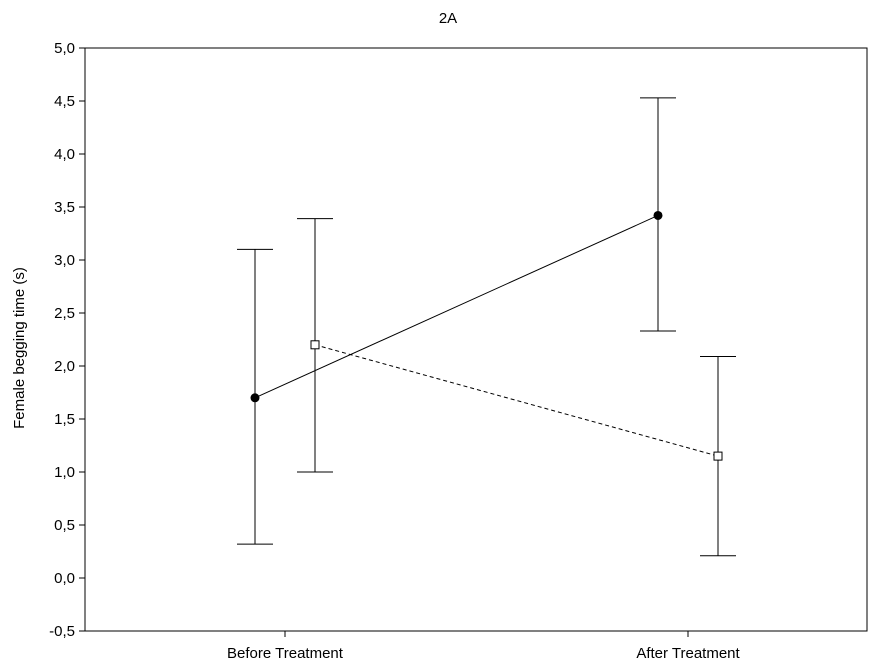  What do you see at coordinates (64, 48) in the screenshot?
I see `y-tick-label: 5,0` at bounding box center [64, 48].